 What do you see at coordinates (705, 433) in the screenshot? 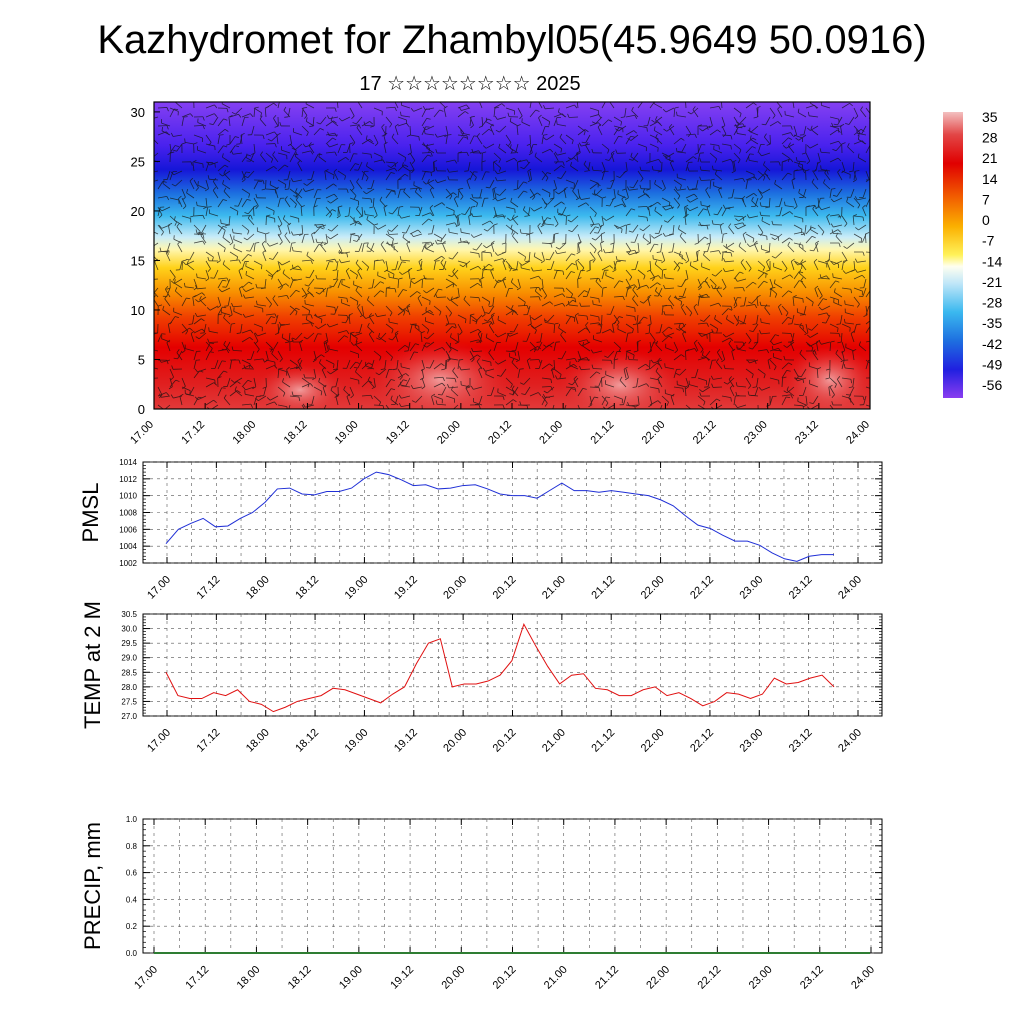
I see `cross-x-tick-label: 22.12` at bounding box center [705, 433].